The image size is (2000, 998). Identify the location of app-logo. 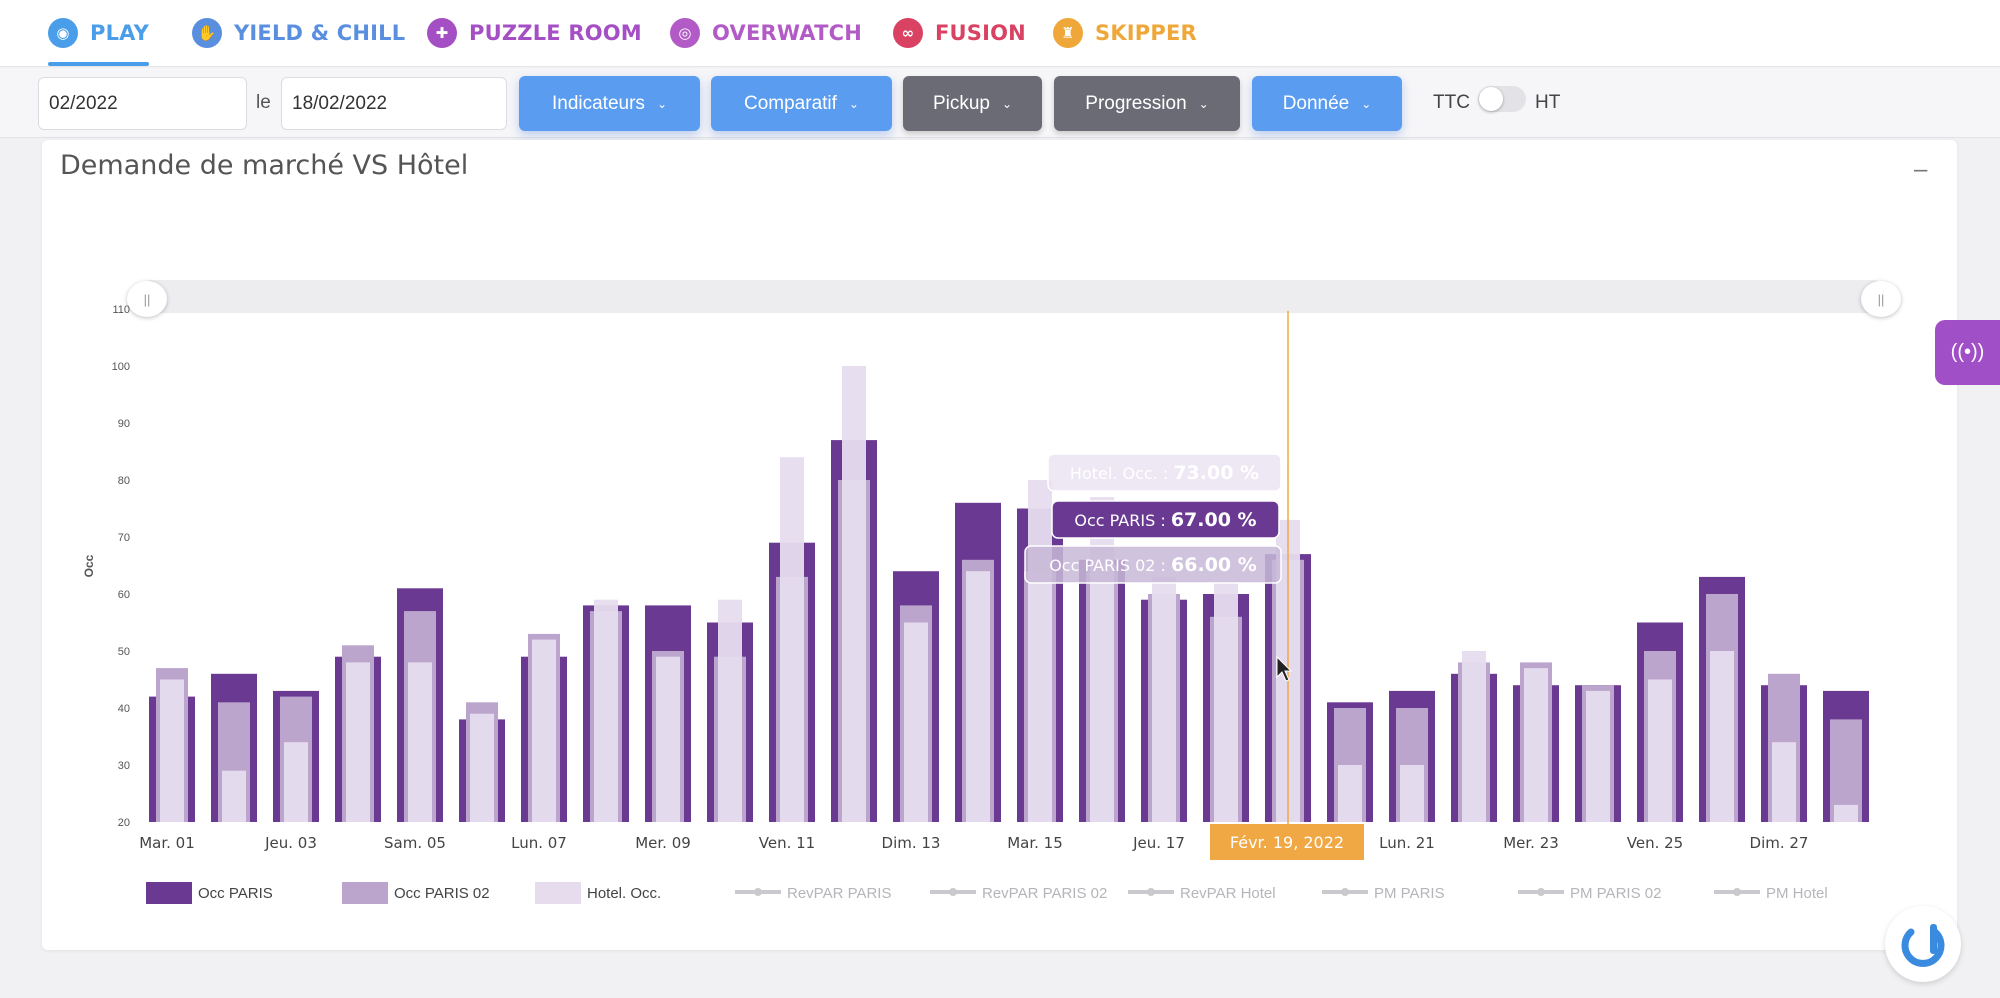
(1923, 944).